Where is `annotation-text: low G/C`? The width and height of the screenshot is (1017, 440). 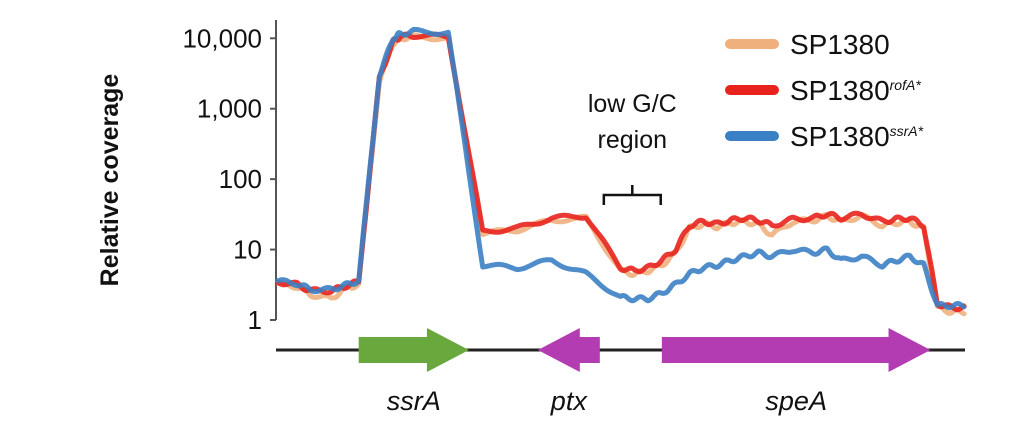
annotation-text: low G/C is located at coordinates (632, 104).